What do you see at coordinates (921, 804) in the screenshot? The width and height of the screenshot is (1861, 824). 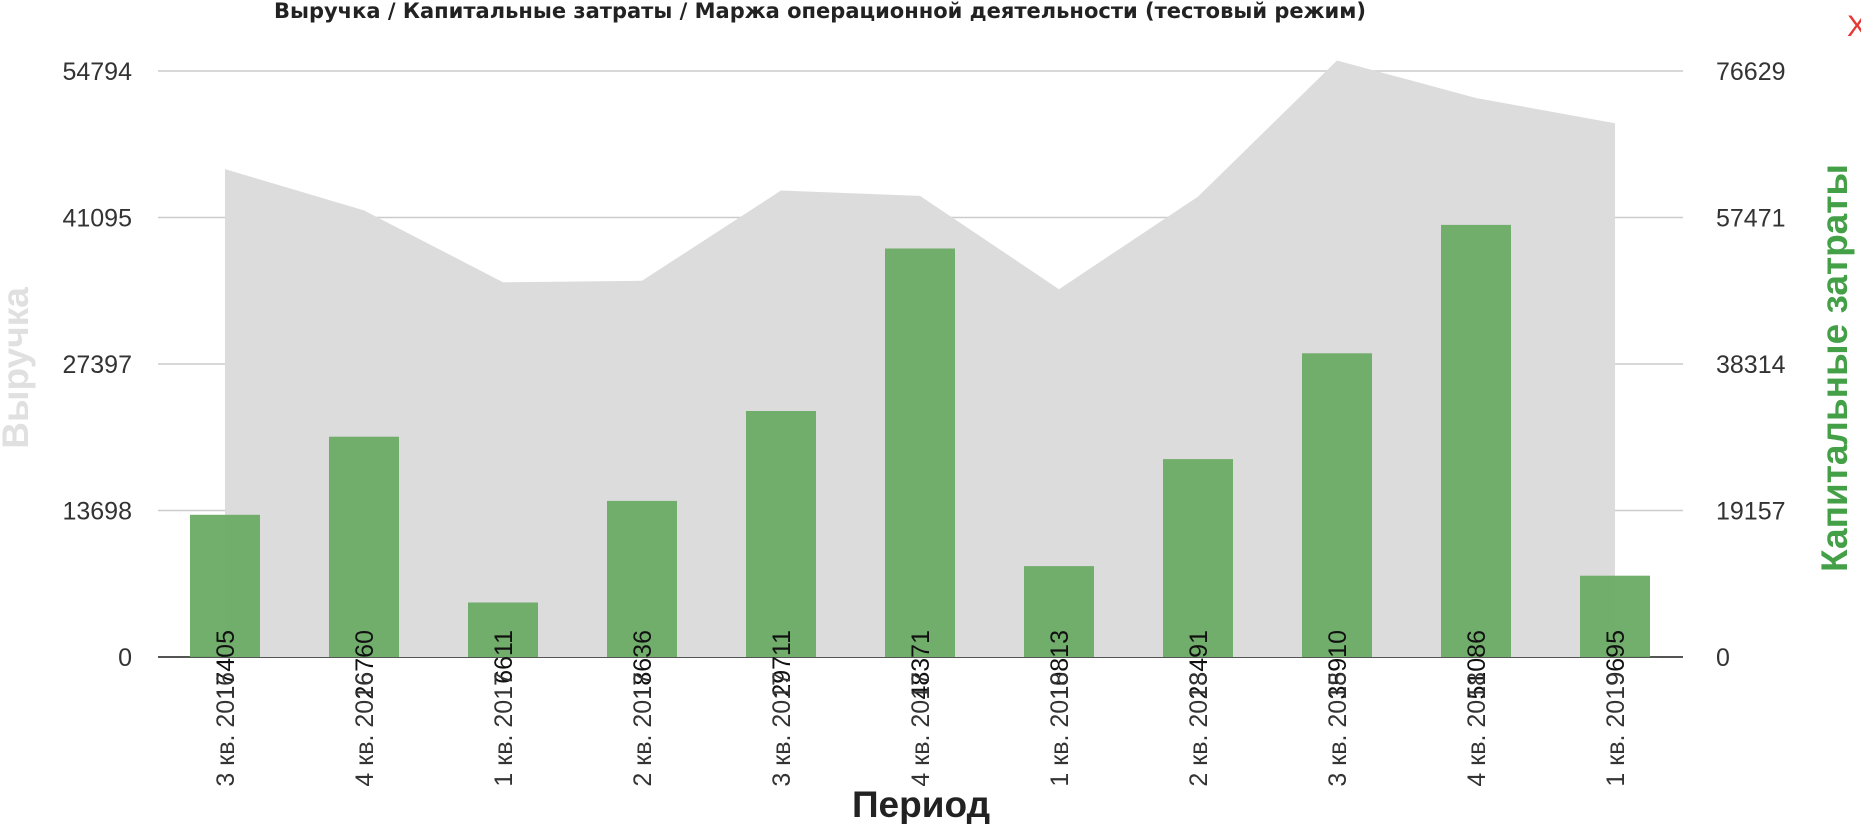 I see `x-axis-title: Период` at bounding box center [921, 804].